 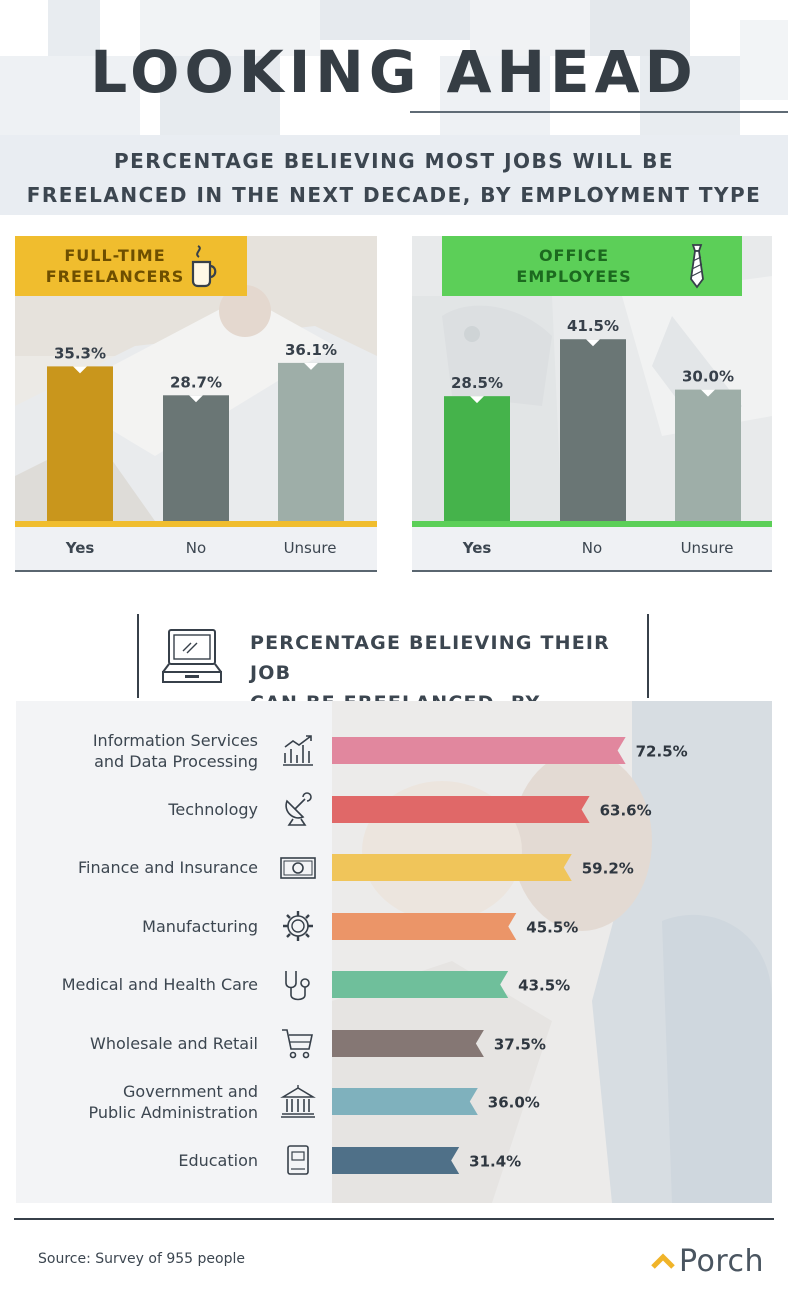 What do you see at coordinates (514, 1103) in the screenshot?
I see `industry-value-label: 36.0%` at bounding box center [514, 1103].